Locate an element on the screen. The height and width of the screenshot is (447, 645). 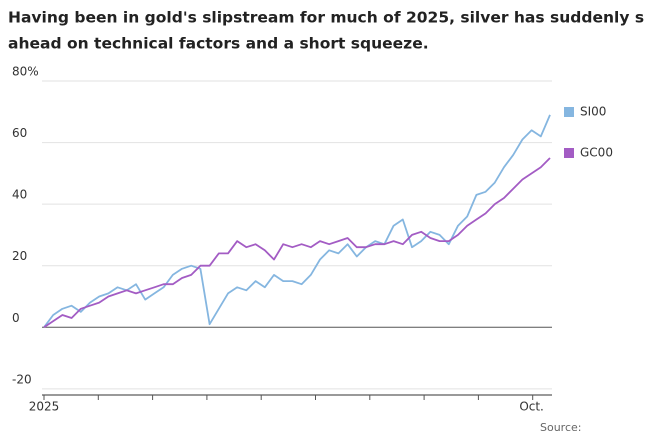
legend-label: SI00 is located at coordinates (593, 112).